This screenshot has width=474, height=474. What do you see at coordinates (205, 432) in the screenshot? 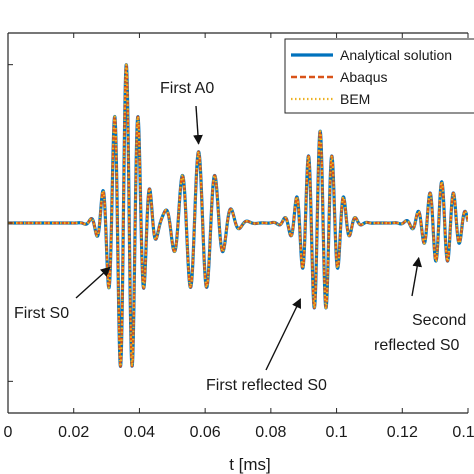
I see `x-tick-label: 0.06` at bounding box center [205, 432].